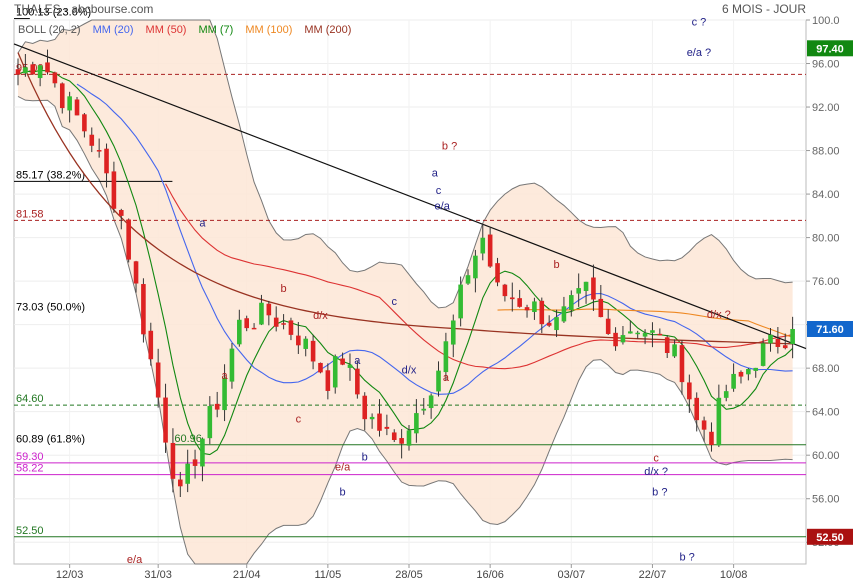  I want to click on y-tick-label: 60.00, so click(826, 456).